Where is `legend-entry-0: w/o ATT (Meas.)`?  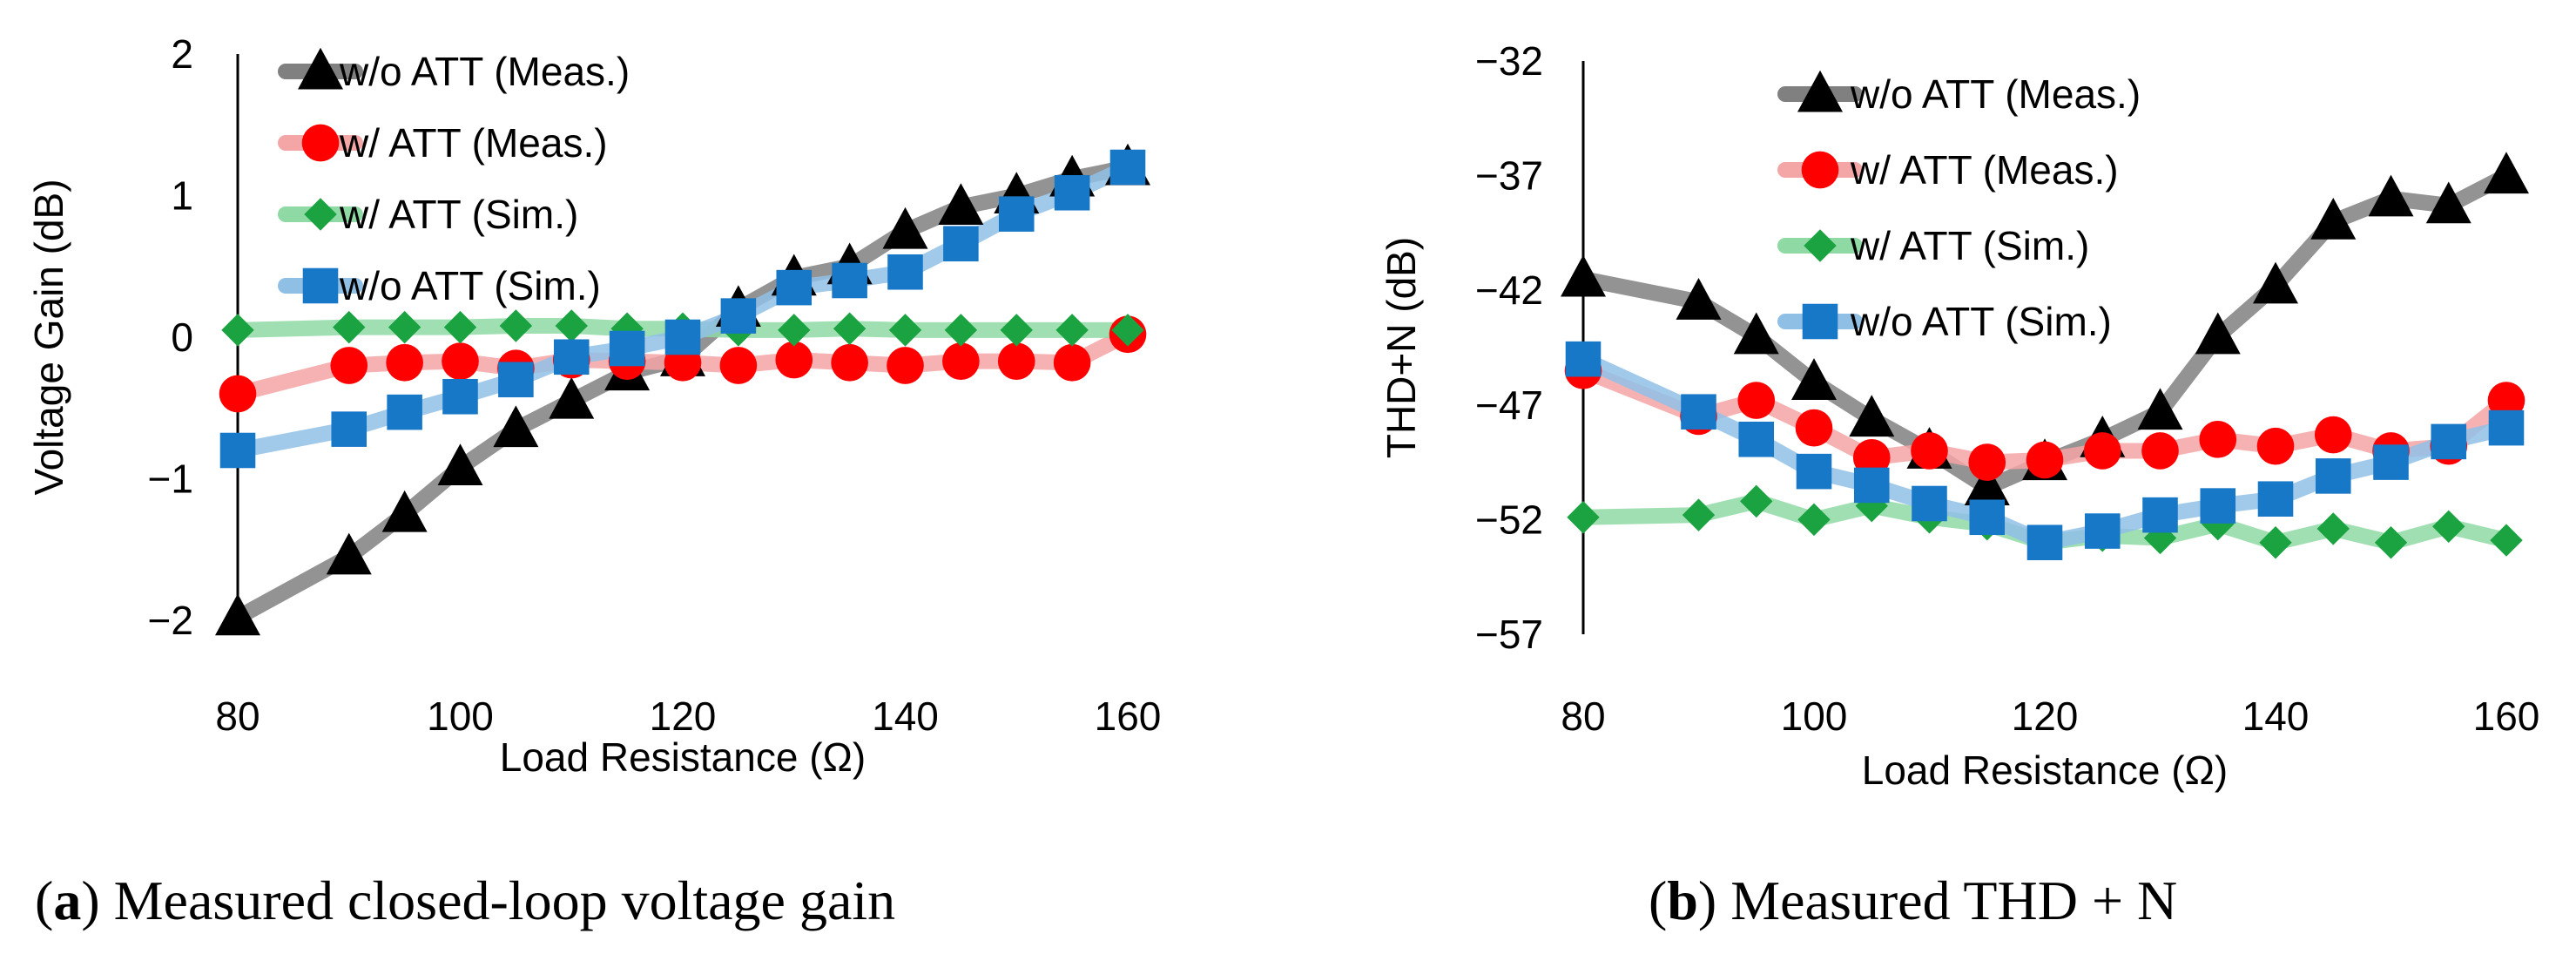 legend-entry-0: w/o ATT (Meas.) is located at coordinates (454, 70).